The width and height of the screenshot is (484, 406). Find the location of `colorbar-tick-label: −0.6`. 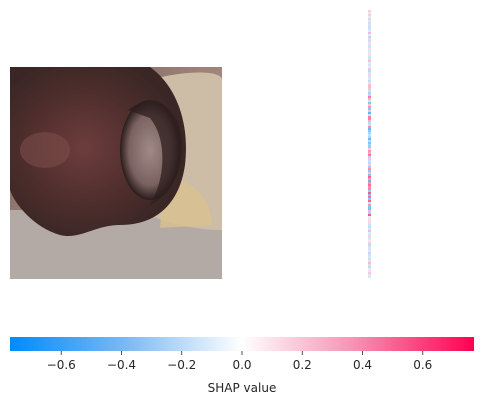

colorbar-tick-label: −0.6 is located at coordinates (61, 365).